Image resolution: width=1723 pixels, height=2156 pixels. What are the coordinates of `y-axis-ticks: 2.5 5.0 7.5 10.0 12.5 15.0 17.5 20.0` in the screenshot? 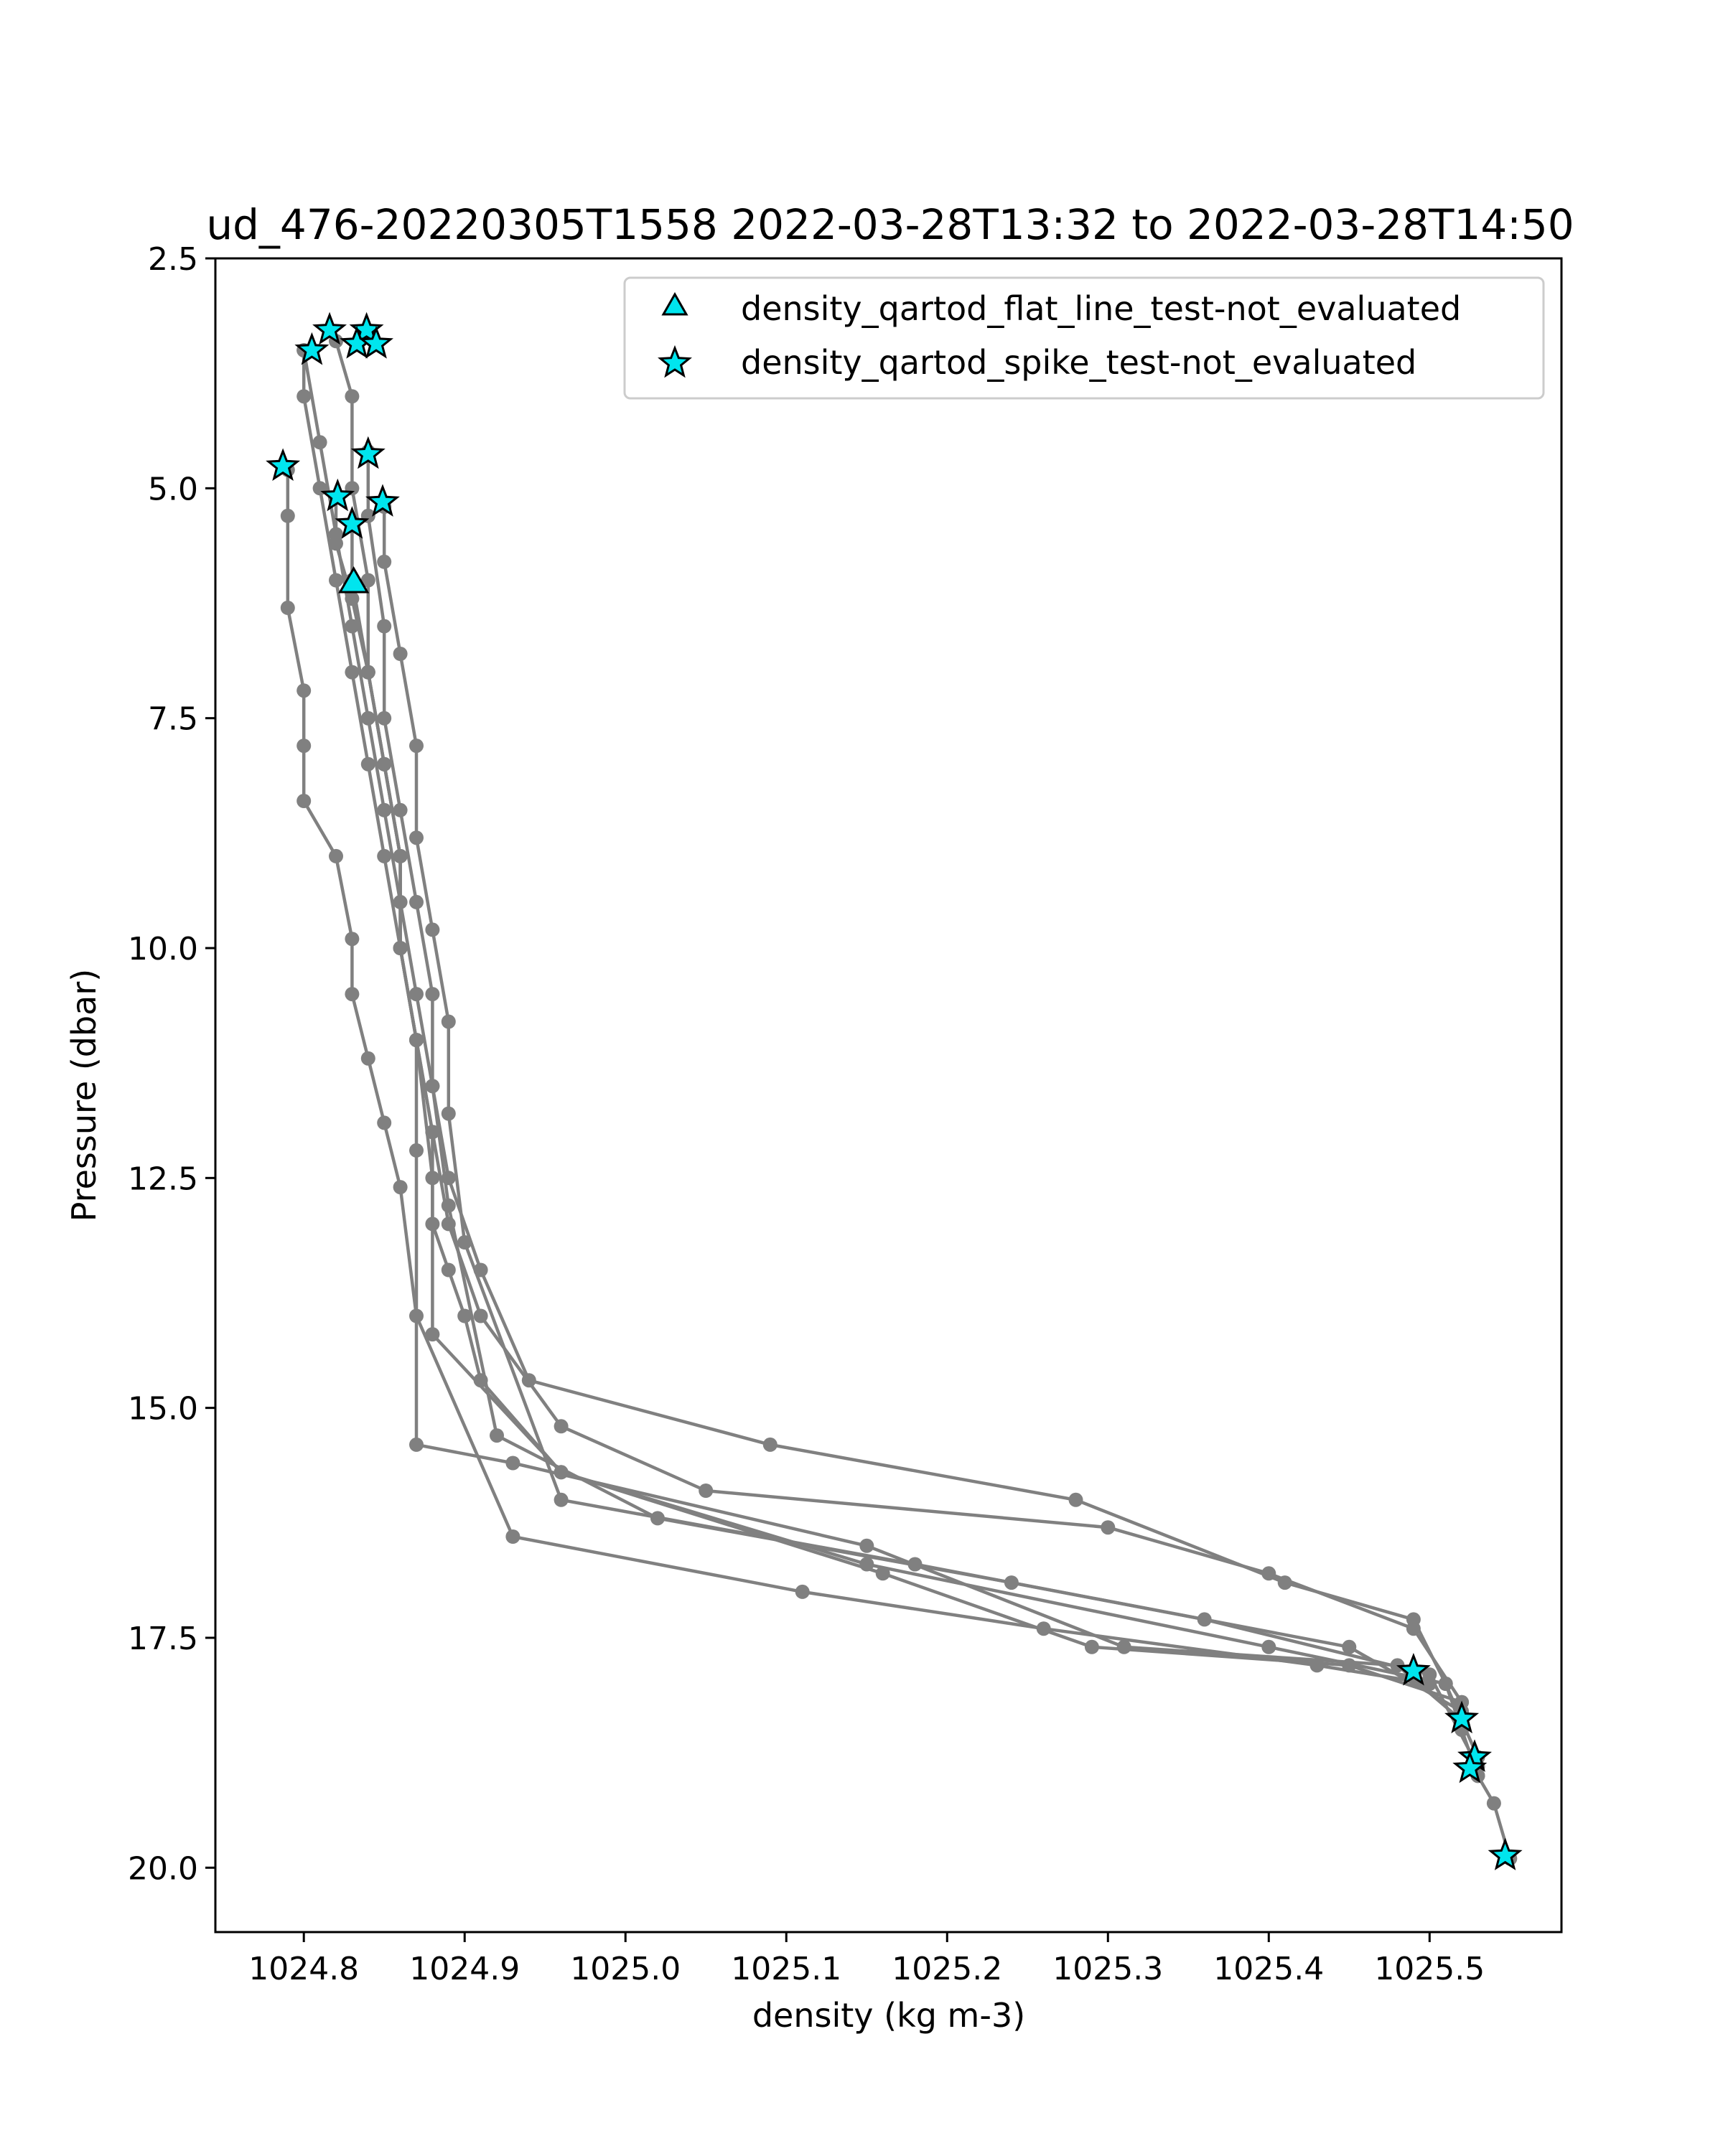 It's located at (171, 1064).